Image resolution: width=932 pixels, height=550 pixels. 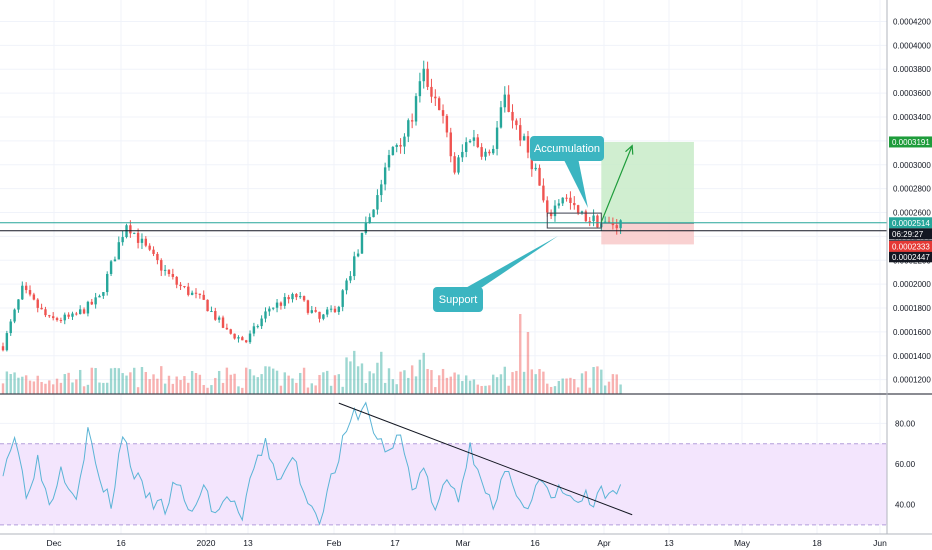 I want to click on drawings, so click(x=590, y=186).